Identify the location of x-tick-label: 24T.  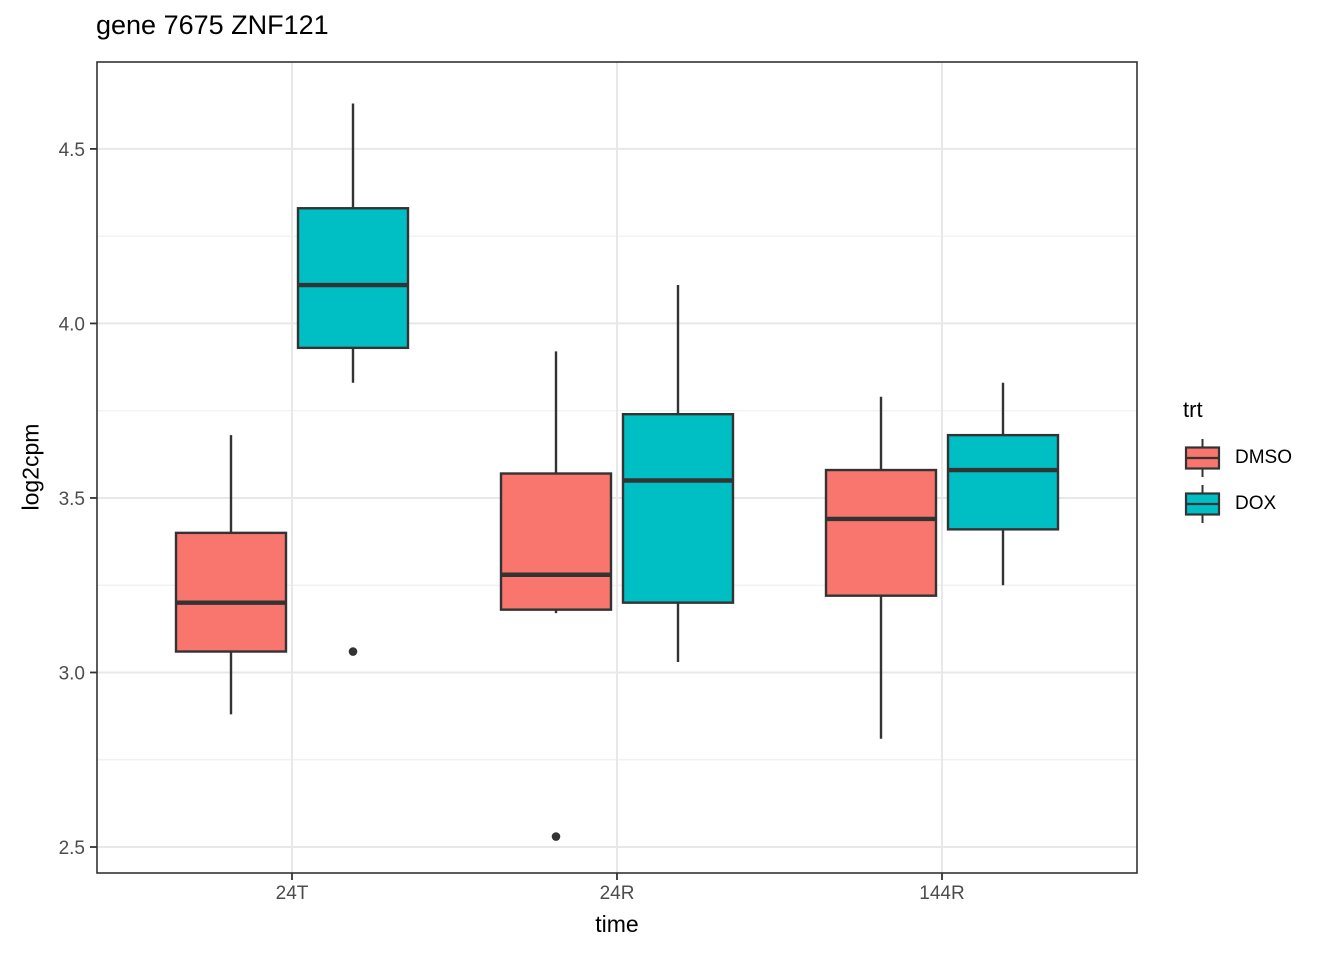
(292, 893).